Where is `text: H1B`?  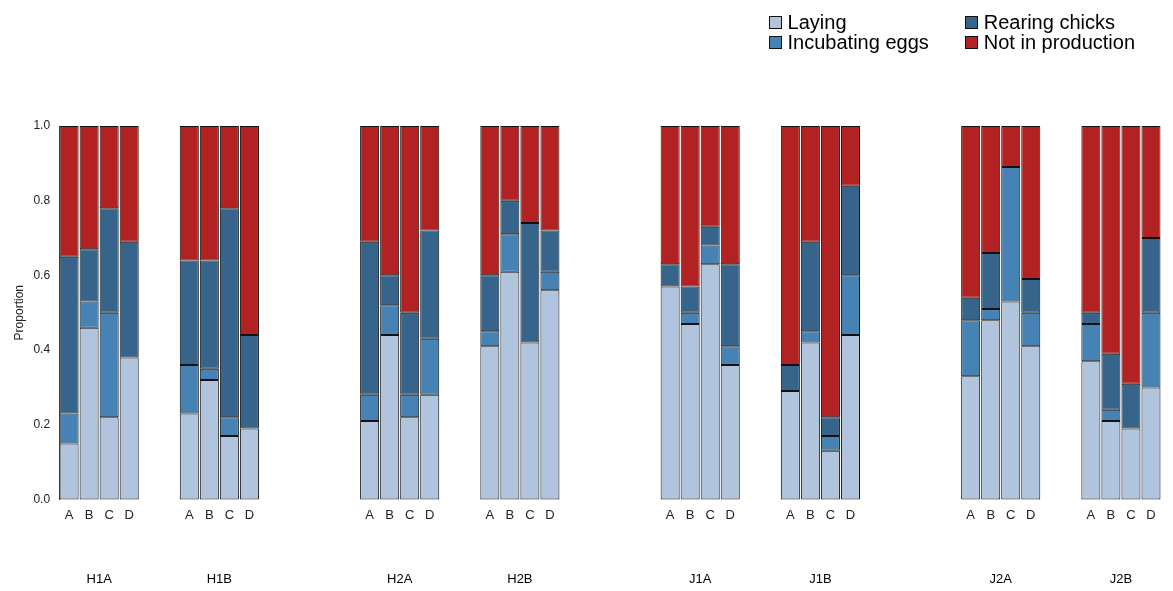 text: H1B is located at coordinates (219, 578).